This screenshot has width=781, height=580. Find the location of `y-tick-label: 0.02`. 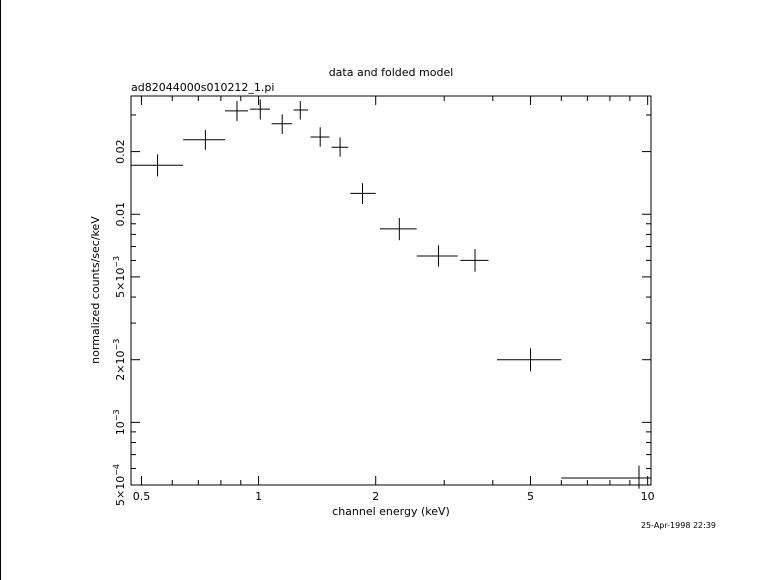

y-tick-label: 0.02 is located at coordinates (120, 151).